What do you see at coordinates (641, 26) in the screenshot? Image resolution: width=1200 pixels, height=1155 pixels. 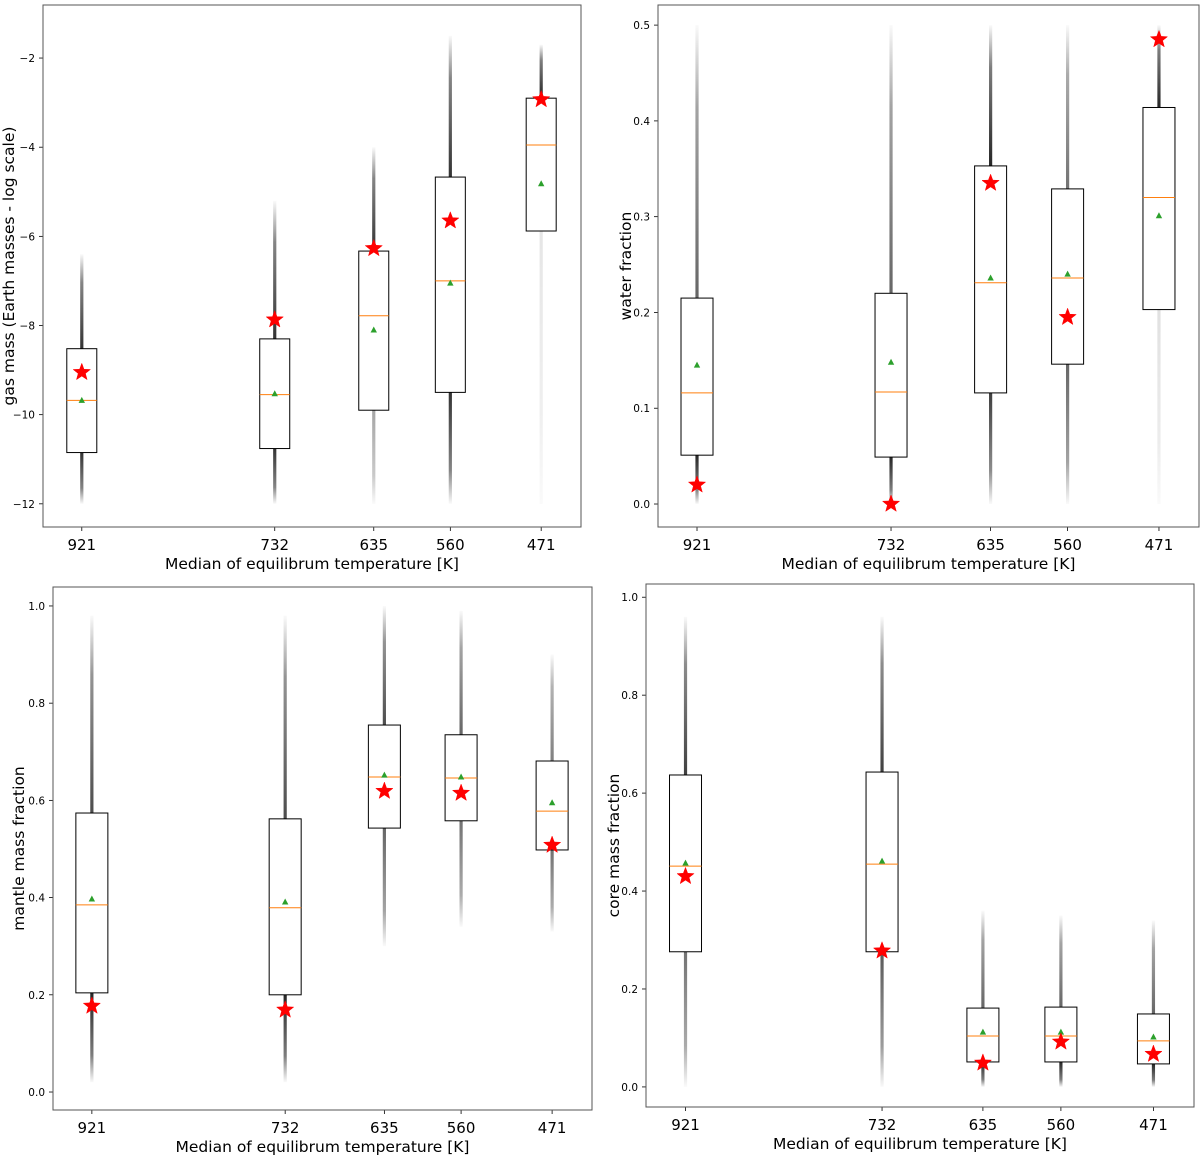 I see `y-tick-label: 0.5` at bounding box center [641, 26].